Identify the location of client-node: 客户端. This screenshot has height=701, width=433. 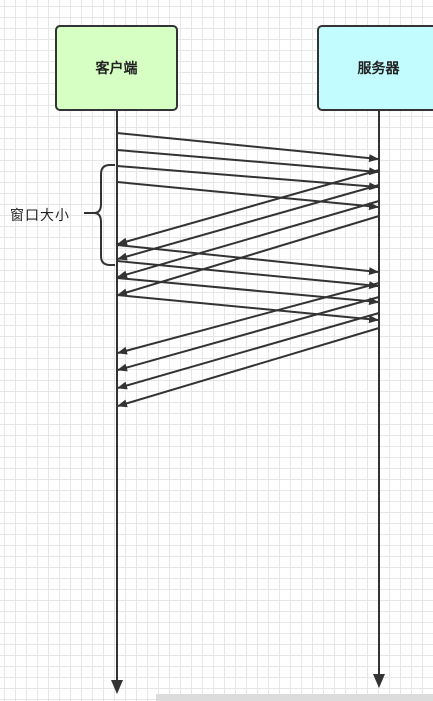
(116, 68).